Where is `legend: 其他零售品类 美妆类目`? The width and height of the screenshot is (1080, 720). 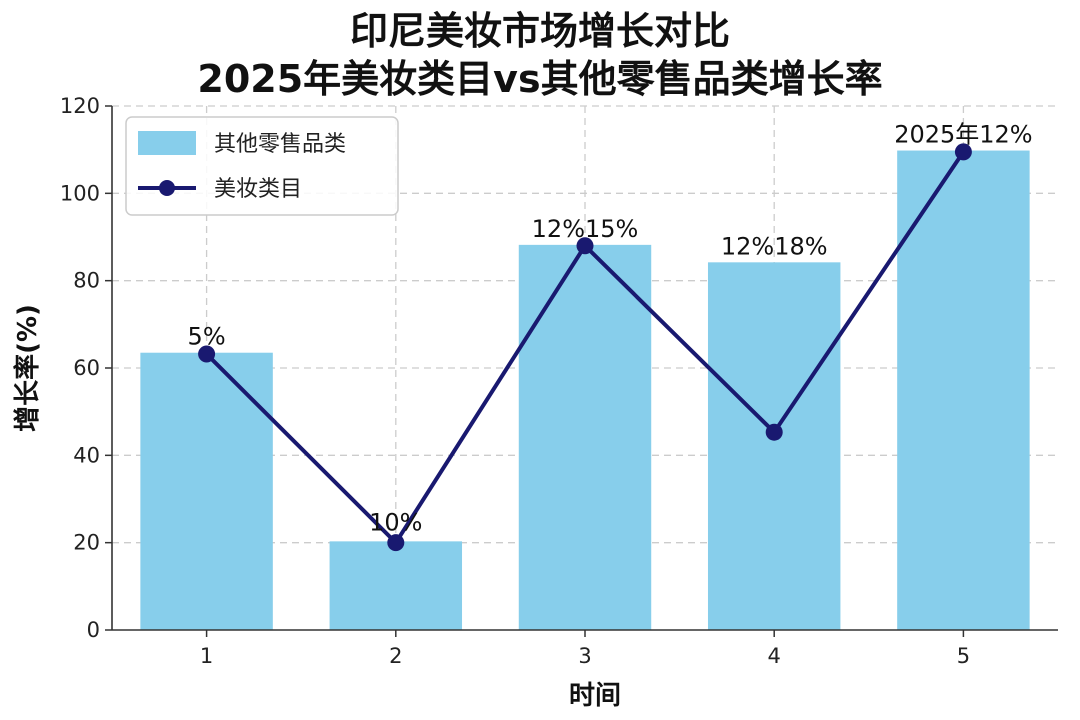 legend: 其他零售品类 美妆类目 is located at coordinates (262, 166).